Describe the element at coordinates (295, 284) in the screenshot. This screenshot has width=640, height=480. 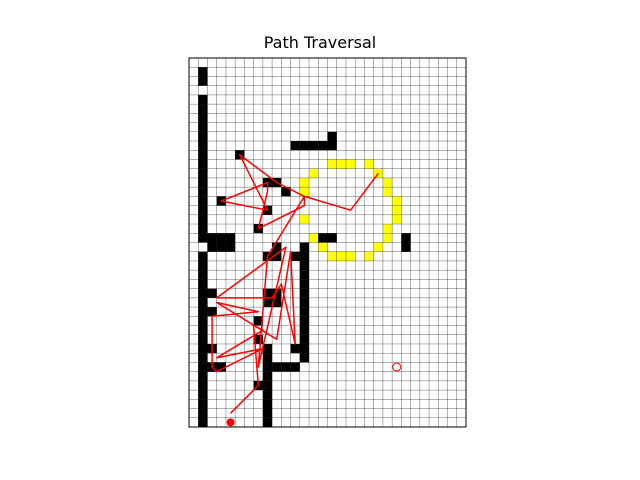
I see `path-line` at that location.